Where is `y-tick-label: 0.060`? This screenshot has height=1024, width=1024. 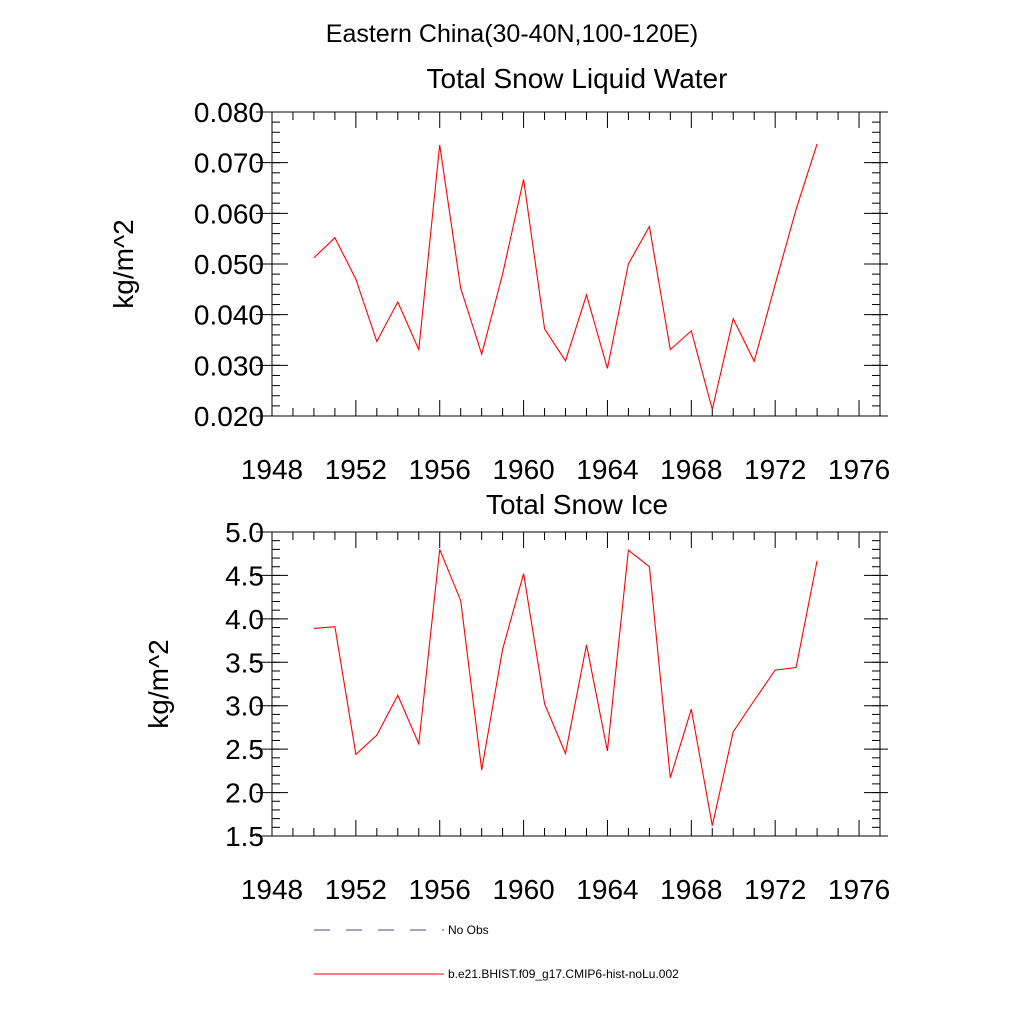 y-tick-label: 0.060 is located at coordinates (229, 213).